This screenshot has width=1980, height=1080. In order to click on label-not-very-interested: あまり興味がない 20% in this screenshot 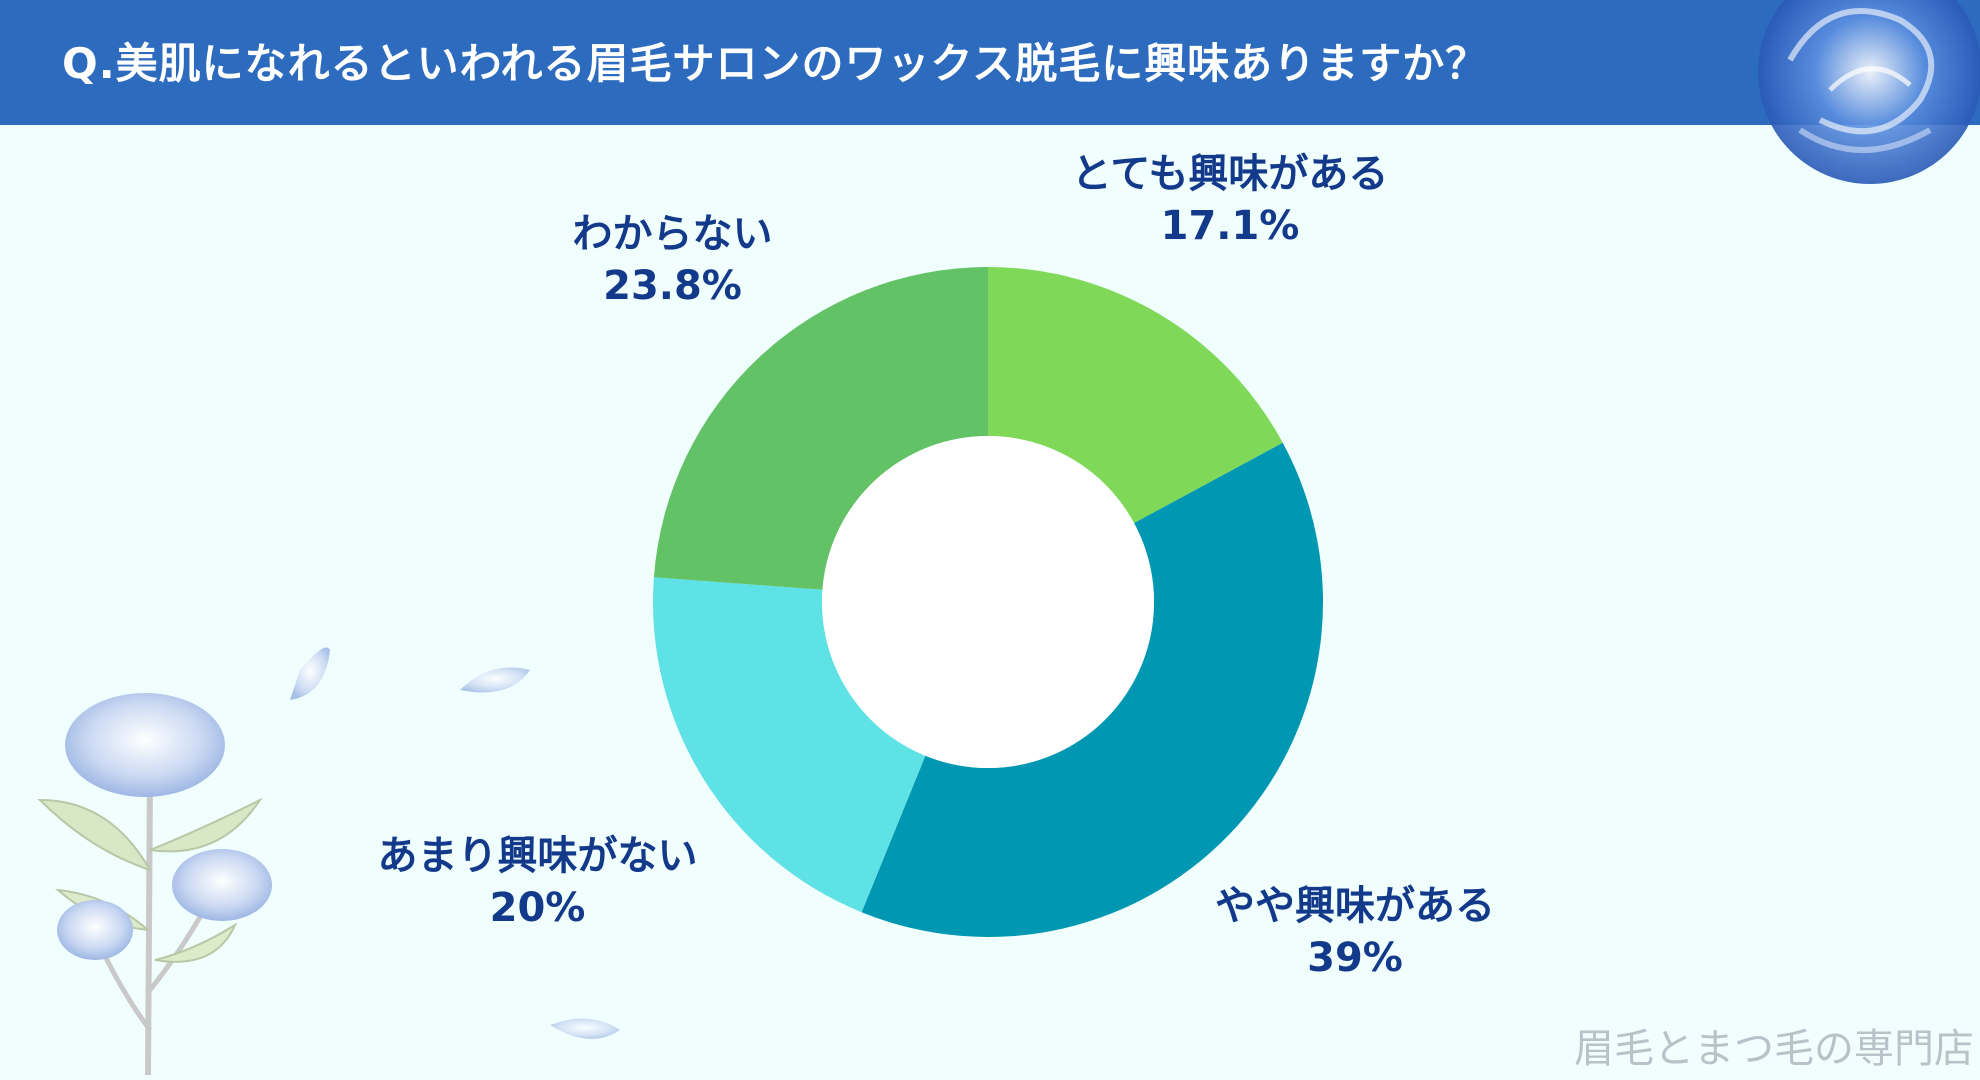, I will do `click(537, 882)`.